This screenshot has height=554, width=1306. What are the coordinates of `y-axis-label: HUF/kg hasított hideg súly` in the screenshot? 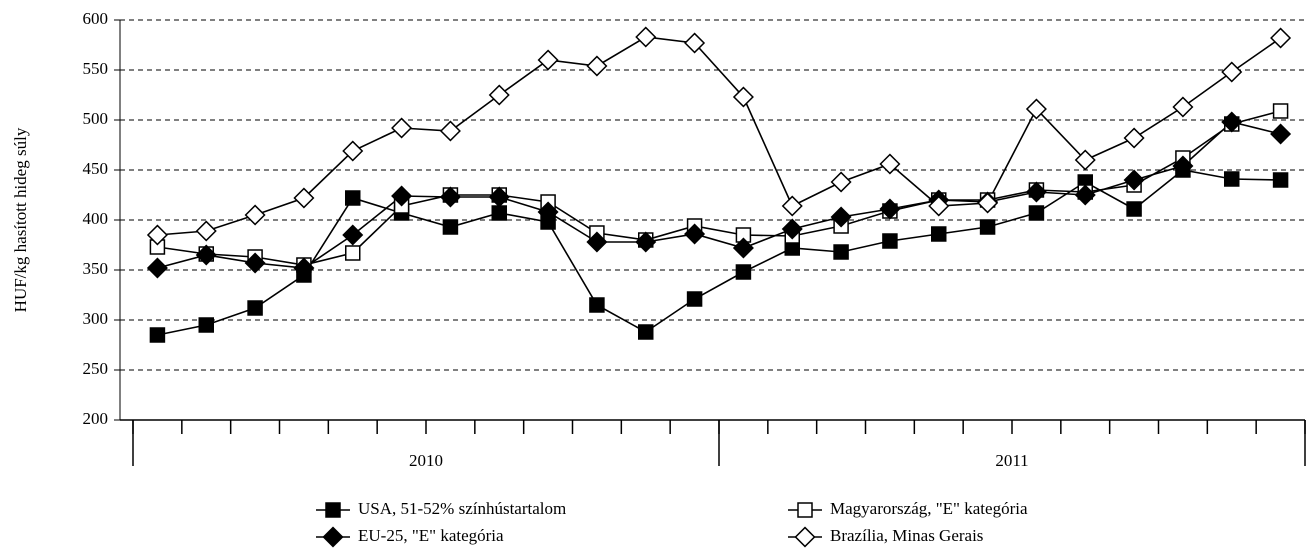 It's located at (20, 219).